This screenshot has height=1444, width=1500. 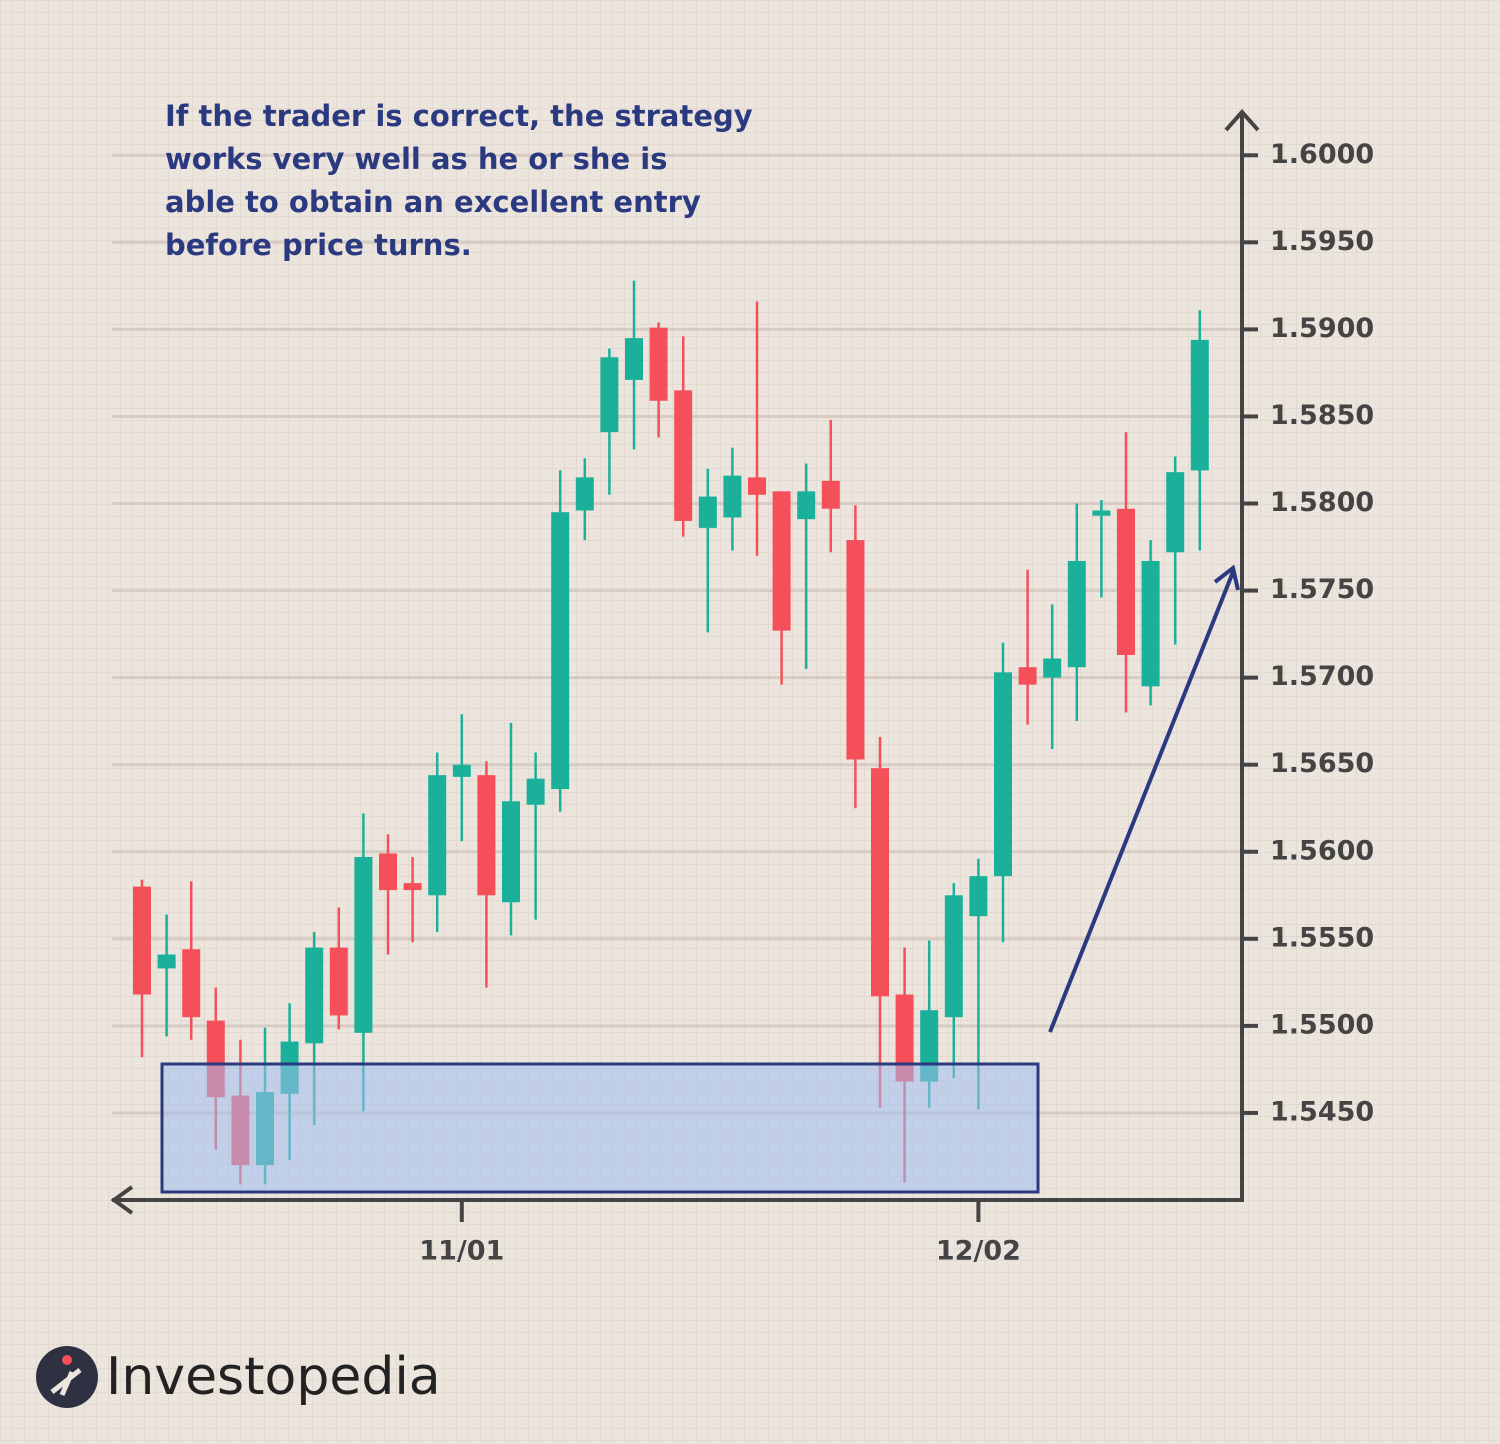 What do you see at coordinates (318, 245) in the screenshot?
I see `annotation-line: before price turns.` at bounding box center [318, 245].